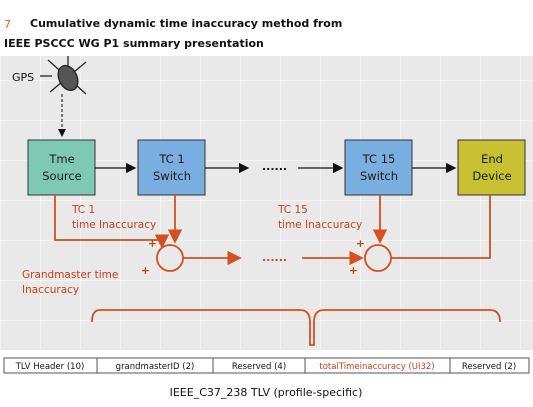 The height and width of the screenshot is (407, 533). What do you see at coordinates (492, 159) in the screenshot?
I see `node-label: End` at bounding box center [492, 159].